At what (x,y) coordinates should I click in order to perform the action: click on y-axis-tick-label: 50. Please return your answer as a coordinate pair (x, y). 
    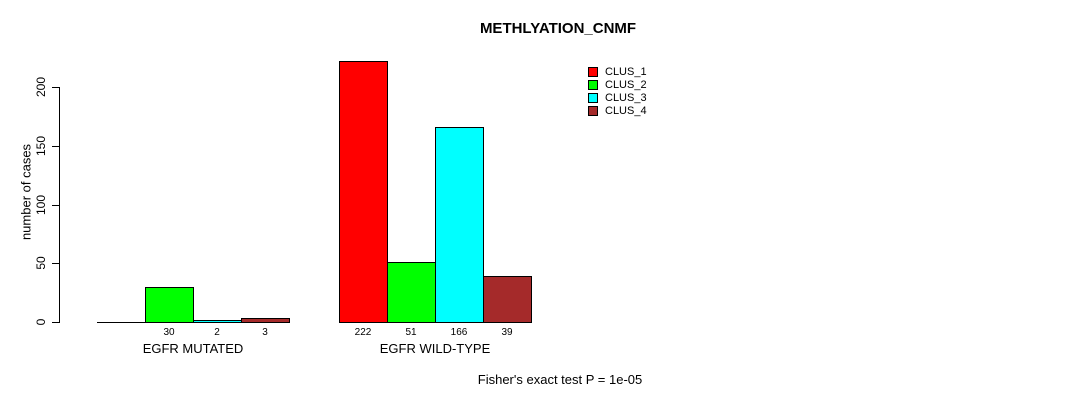
    Looking at the image, I should click on (41, 263).